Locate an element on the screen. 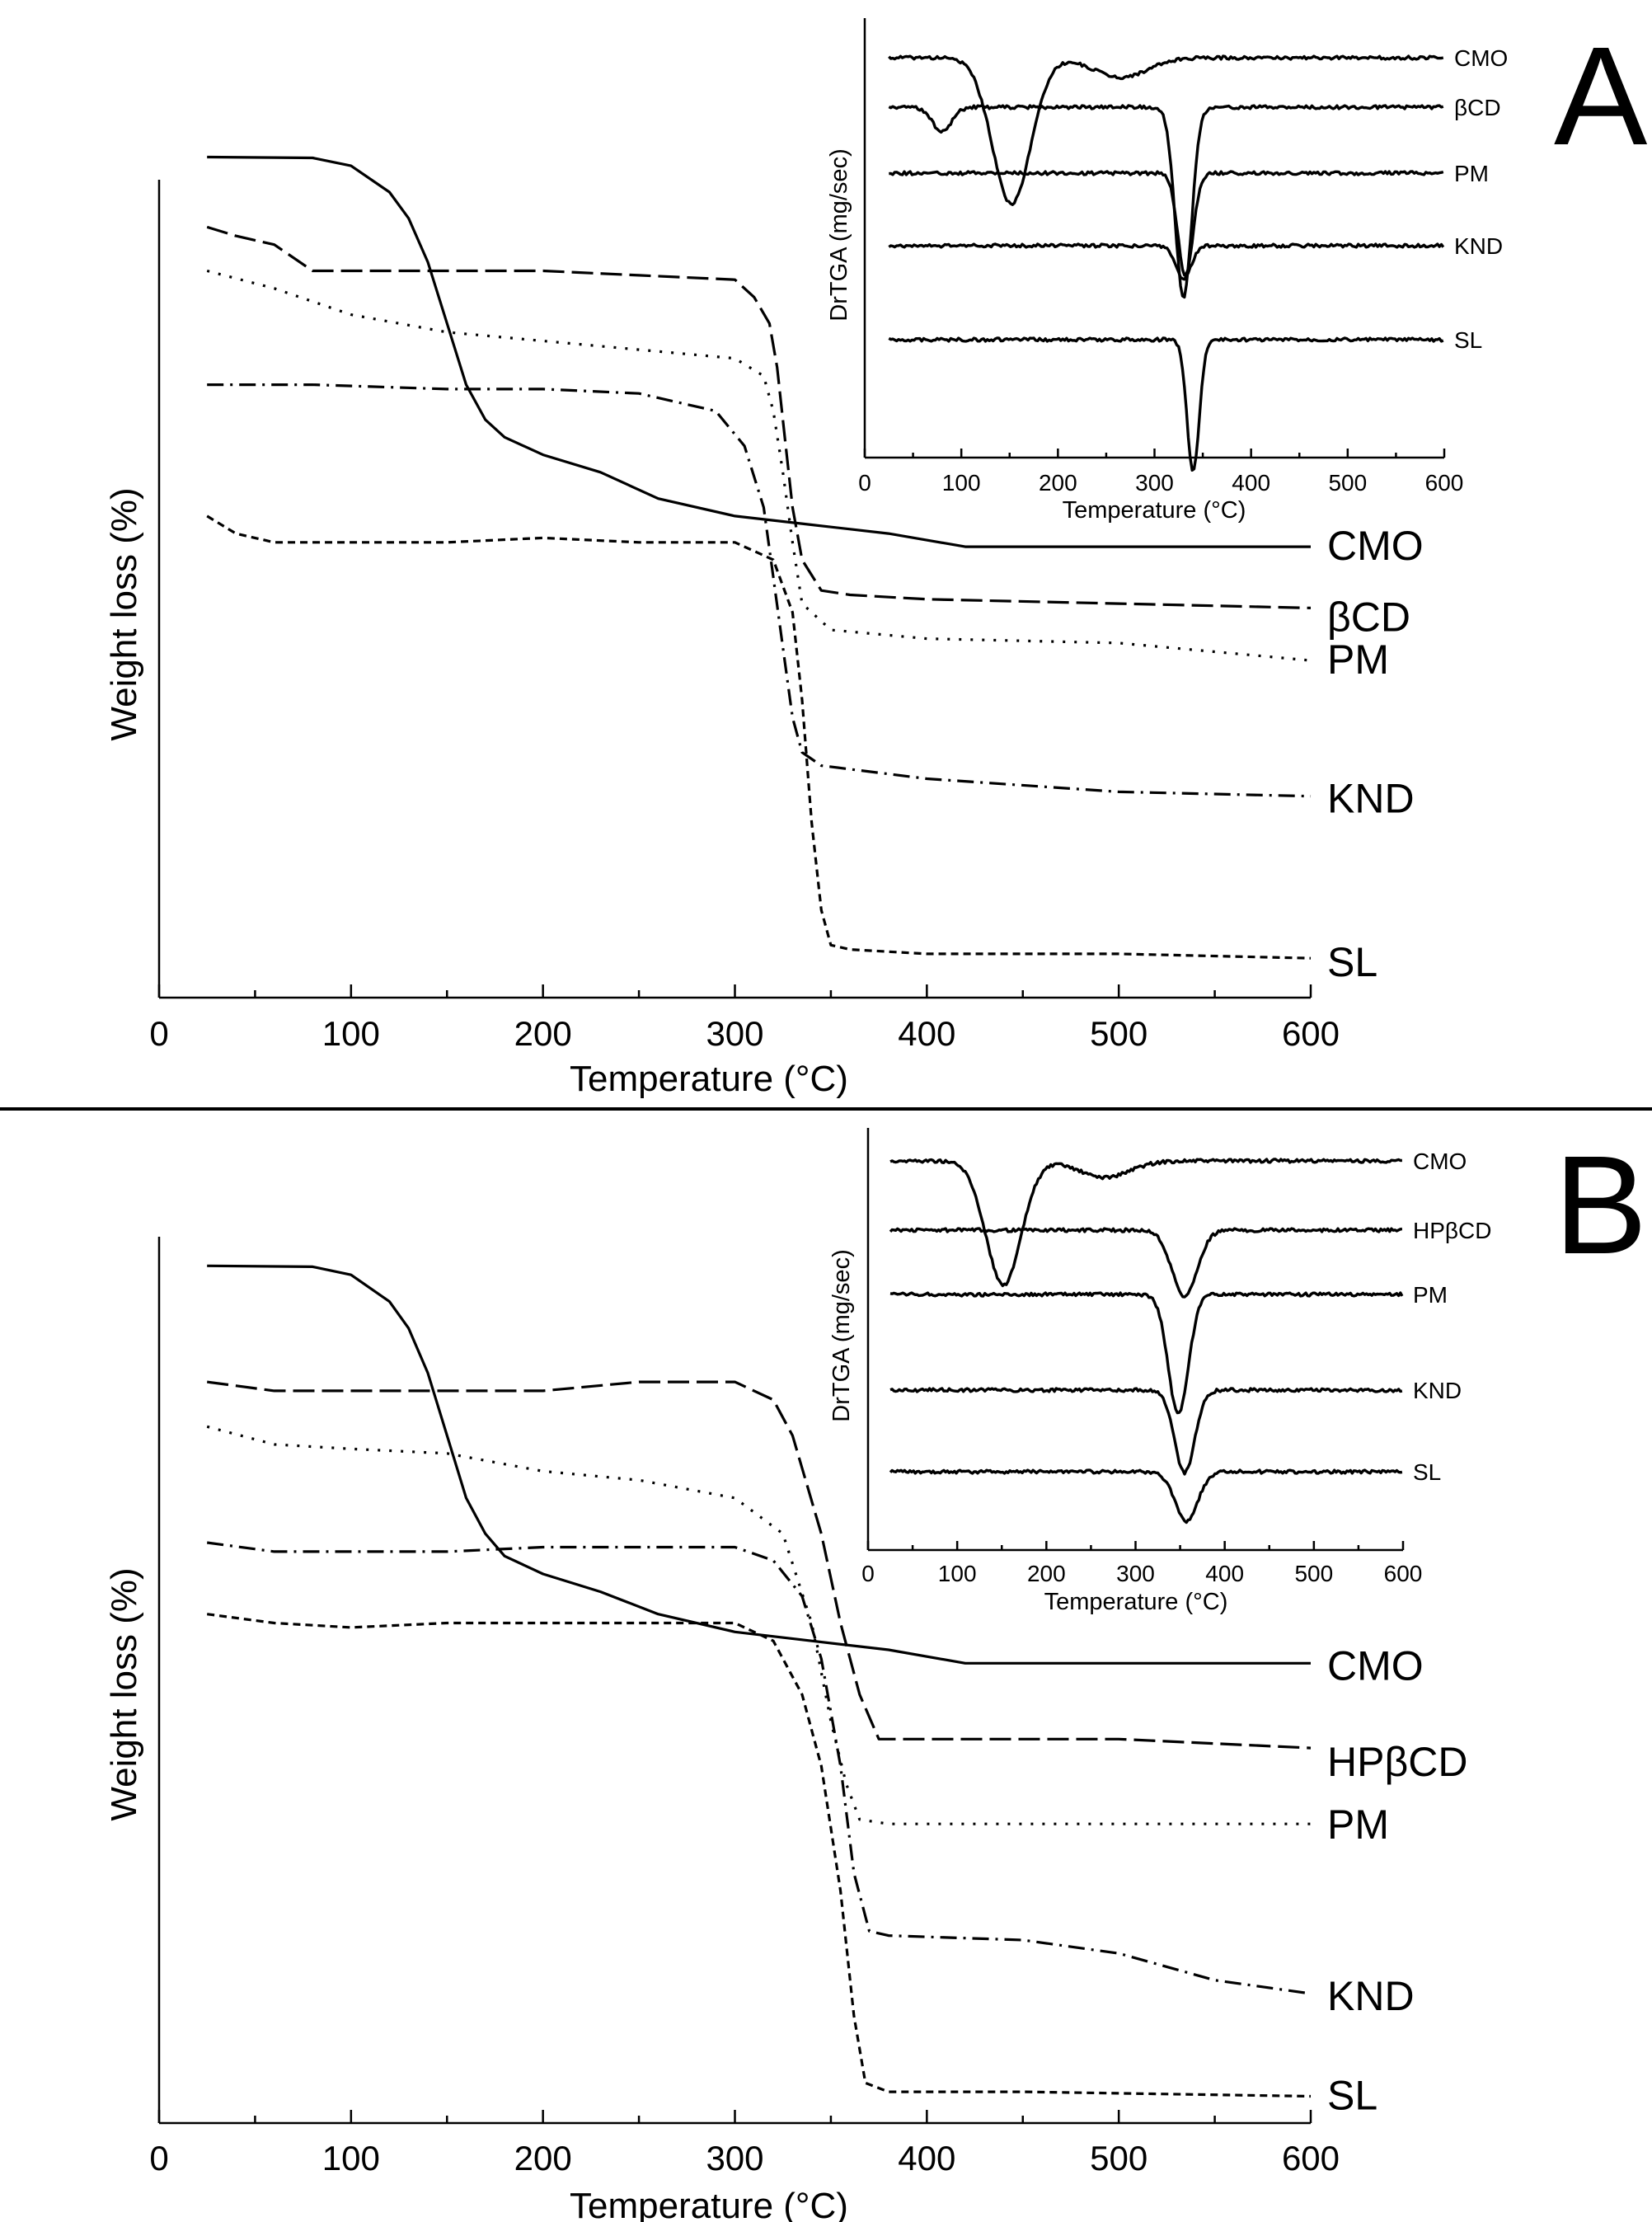 This screenshot has height=2222, width=1652. series-labels: CMO HPβCD PM KND SL is located at coordinates (1397, 1880).